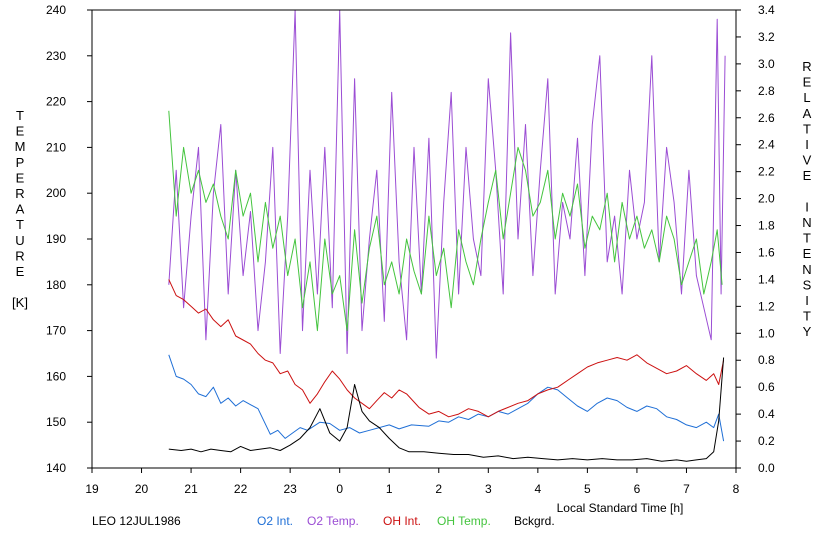  Describe the element at coordinates (275, 521) in the screenshot. I see `legend-o2-int: O2 Int.` at that location.